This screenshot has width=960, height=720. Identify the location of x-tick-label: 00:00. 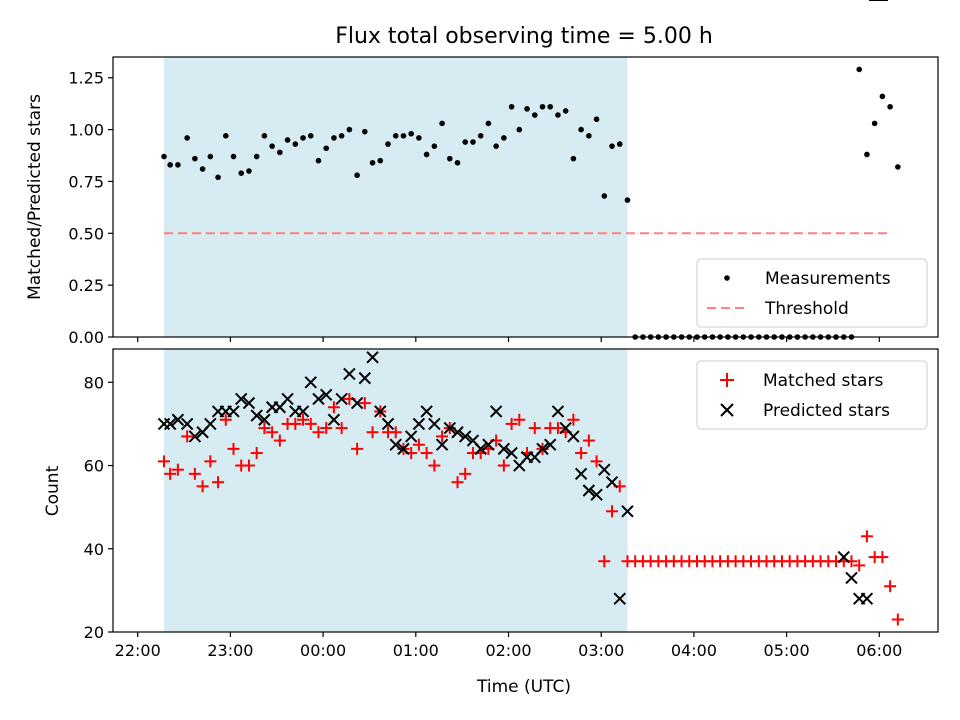
(323, 650).